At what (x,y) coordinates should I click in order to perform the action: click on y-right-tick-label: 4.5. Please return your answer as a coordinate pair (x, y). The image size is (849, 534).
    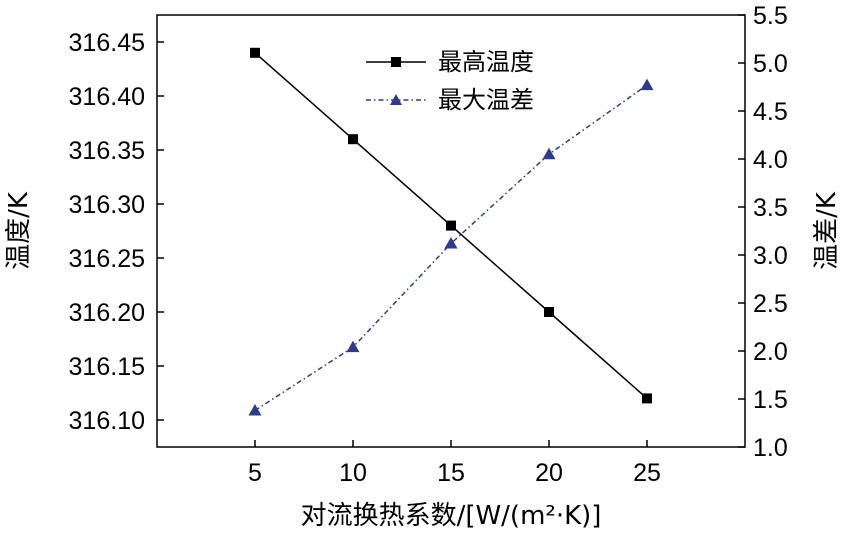
    Looking at the image, I should click on (770, 112).